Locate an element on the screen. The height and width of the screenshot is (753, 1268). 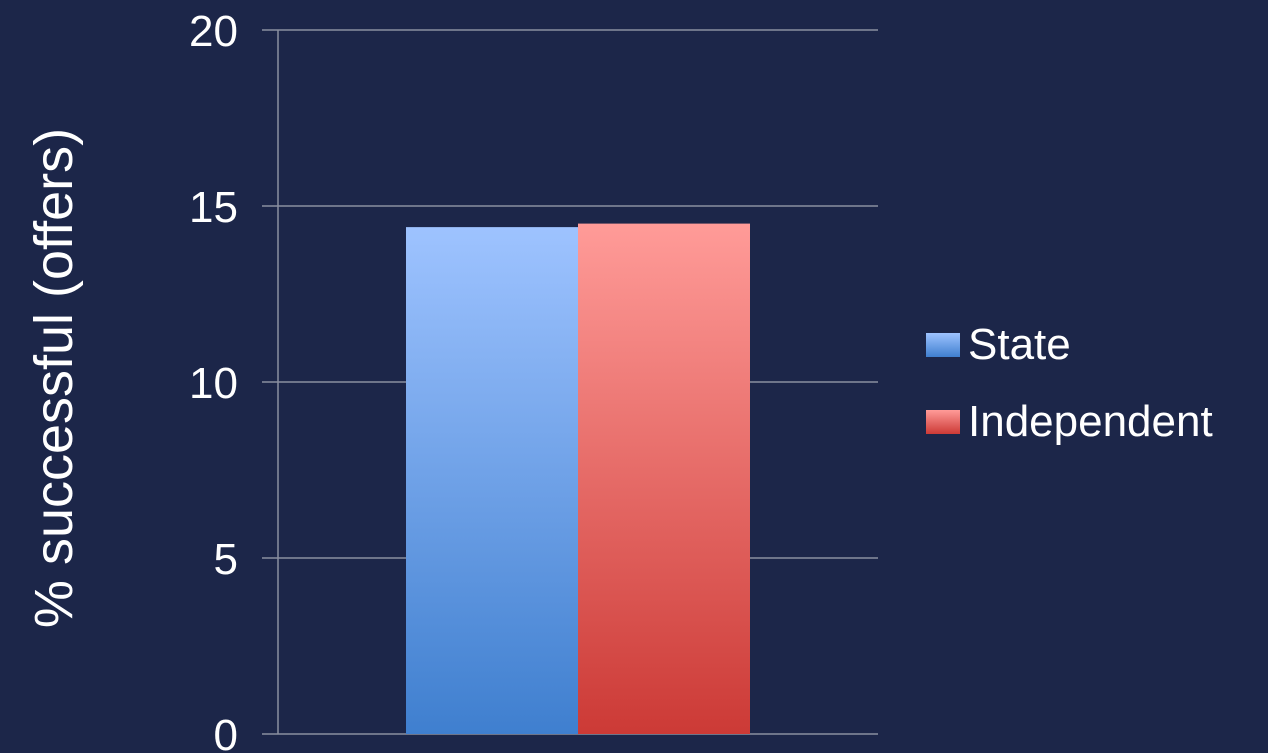
bar-state is located at coordinates (492, 480).